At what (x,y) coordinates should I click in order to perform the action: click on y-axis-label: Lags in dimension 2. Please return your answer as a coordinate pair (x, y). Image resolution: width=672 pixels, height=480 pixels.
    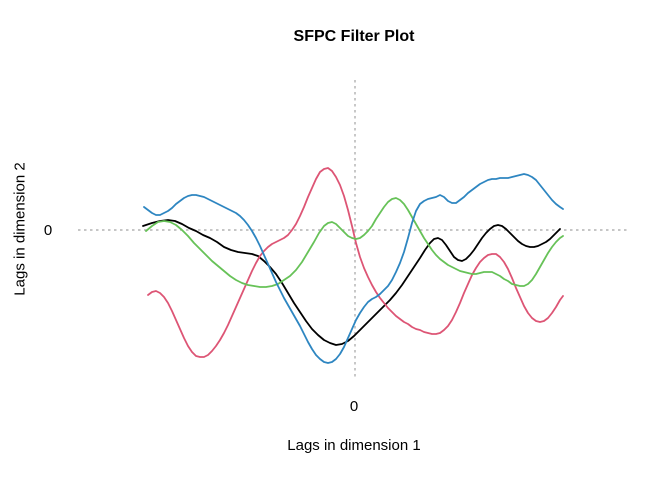
    Looking at the image, I should click on (20, 229).